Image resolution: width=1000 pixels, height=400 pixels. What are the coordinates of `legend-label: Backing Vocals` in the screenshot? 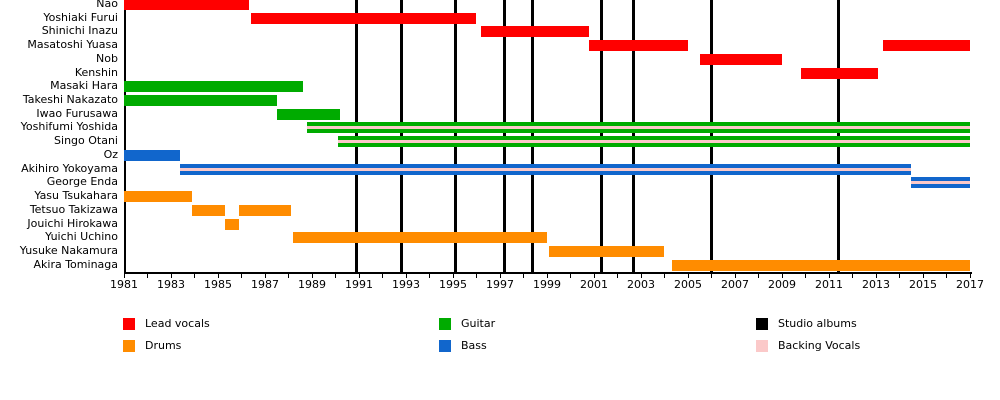 It's located at (819, 345).